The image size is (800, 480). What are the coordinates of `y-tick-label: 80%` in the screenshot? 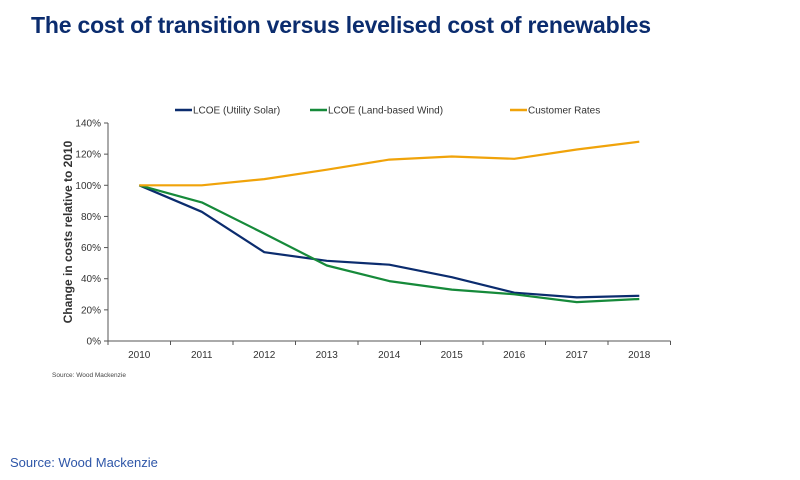 It's located at (91, 217).